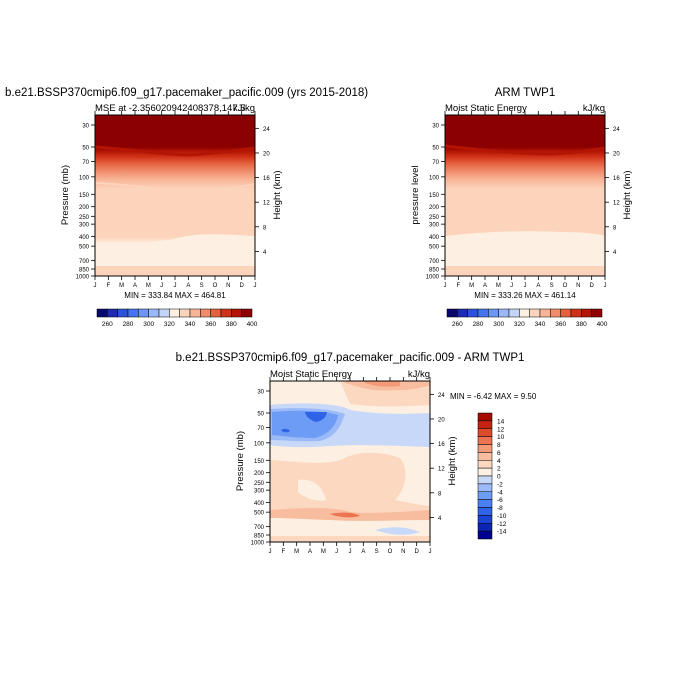  I want to click on right-ptick-label: 700, so click(434, 262).